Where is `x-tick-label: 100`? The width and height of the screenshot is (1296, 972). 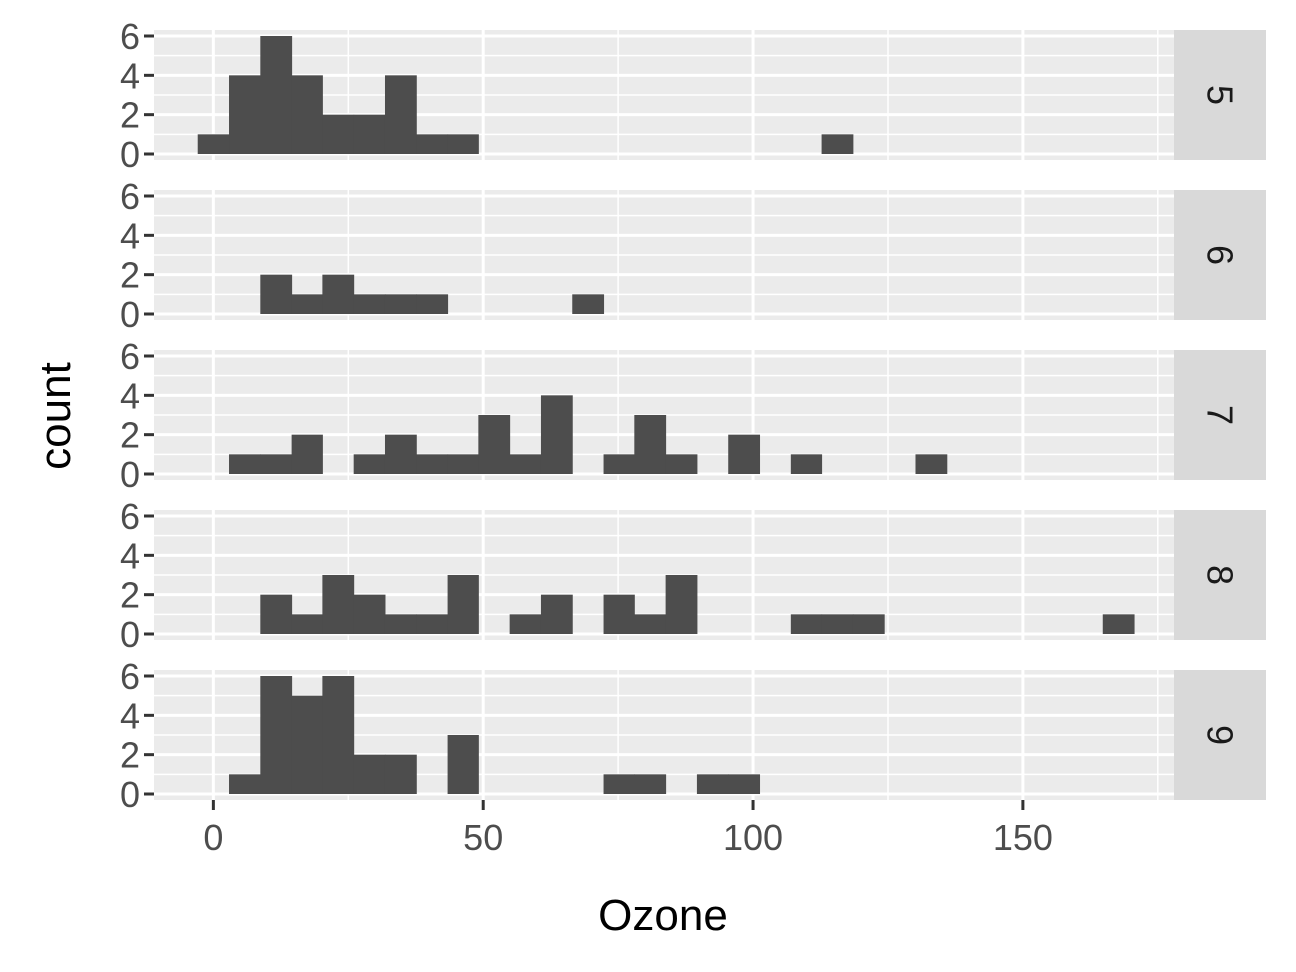 x-tick-label: 100 is located at coordinates (753, 837).